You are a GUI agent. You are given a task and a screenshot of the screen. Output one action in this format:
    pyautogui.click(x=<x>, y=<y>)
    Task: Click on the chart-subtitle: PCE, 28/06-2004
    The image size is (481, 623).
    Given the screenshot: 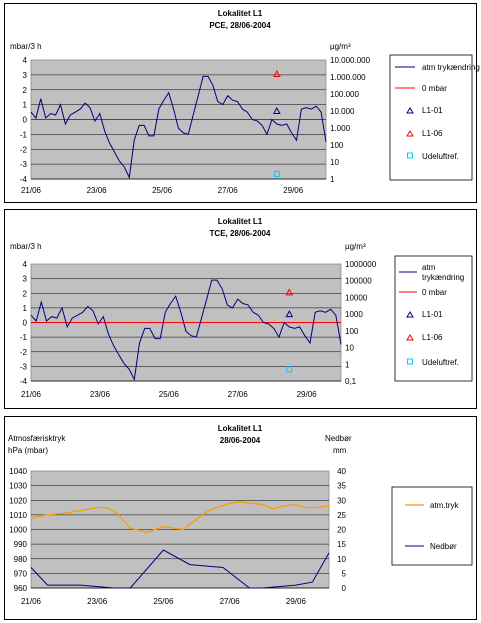 What is the action you would take?
    pyautogui.click(x=240, y=25)
    